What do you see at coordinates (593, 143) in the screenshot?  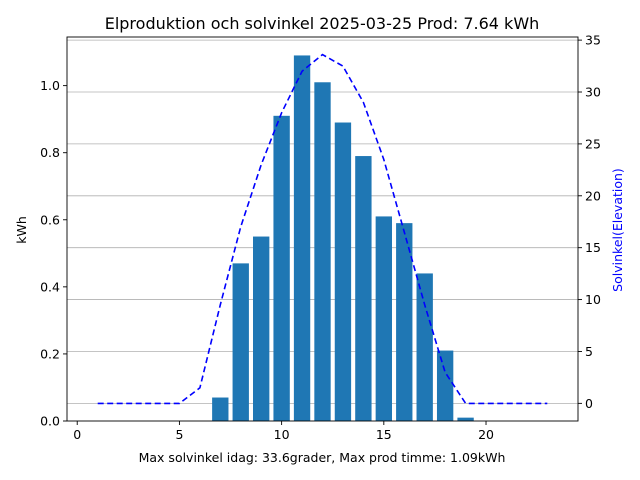 I see `y2-tick-label: 25` at bounding box center [593, 143].